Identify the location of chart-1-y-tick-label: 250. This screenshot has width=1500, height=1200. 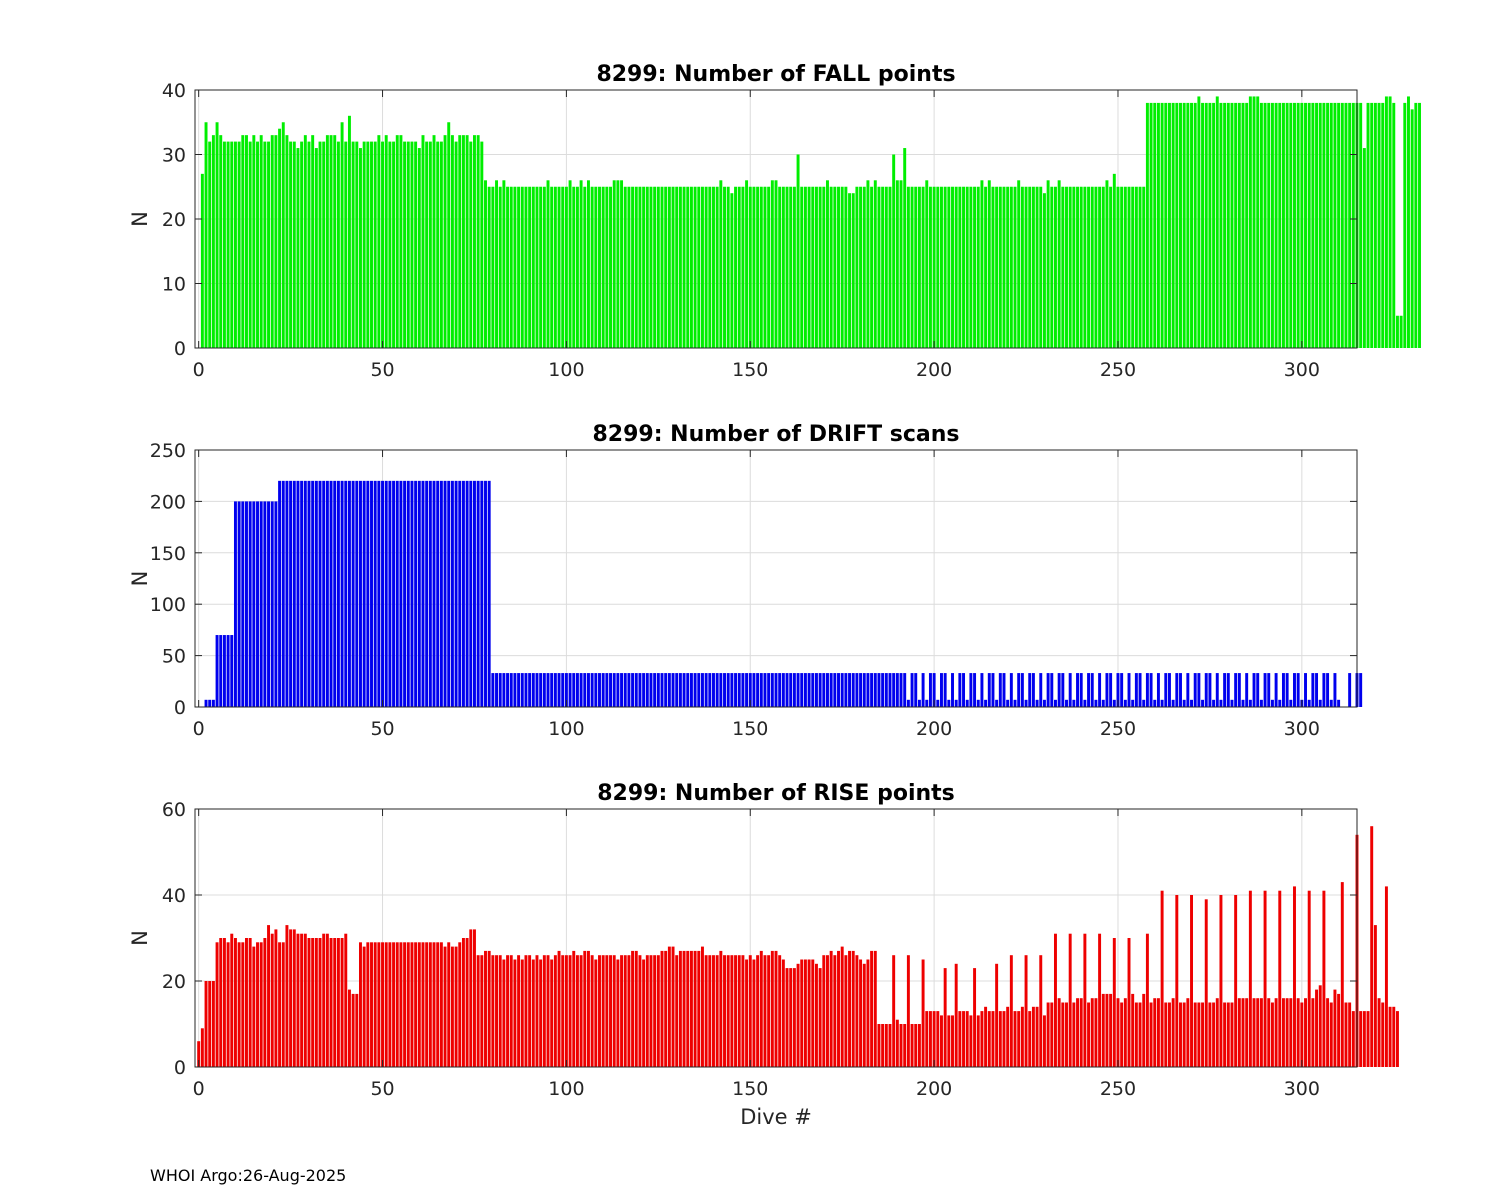
(168, 451).